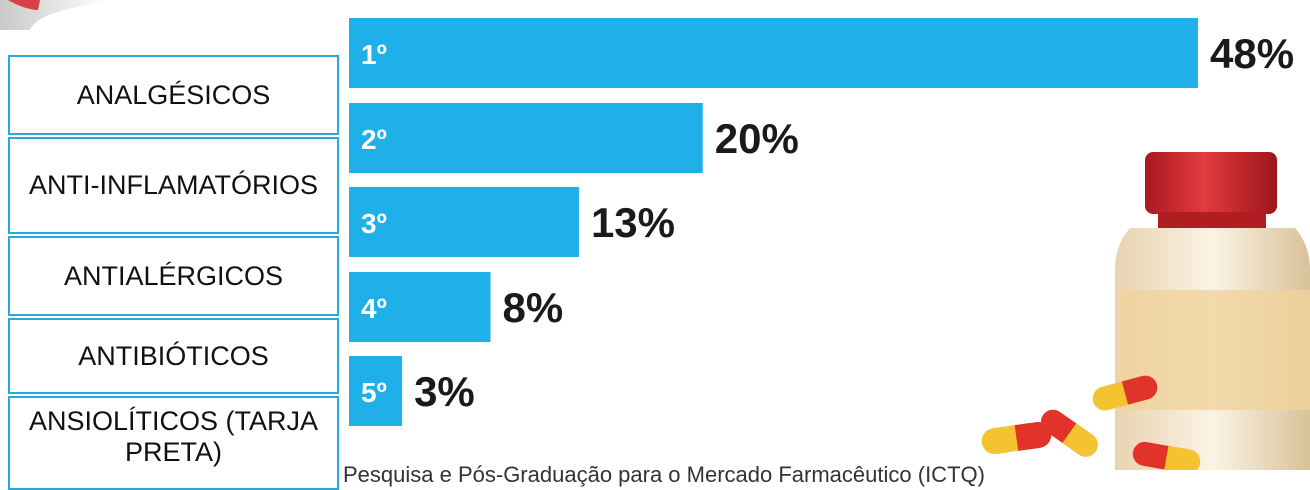 This screenshot has width=1310, height=490. What do you see at coordinates (757, 138) in the screenshot?
I see `value-label: 20%` at bounding box center [757, 138].